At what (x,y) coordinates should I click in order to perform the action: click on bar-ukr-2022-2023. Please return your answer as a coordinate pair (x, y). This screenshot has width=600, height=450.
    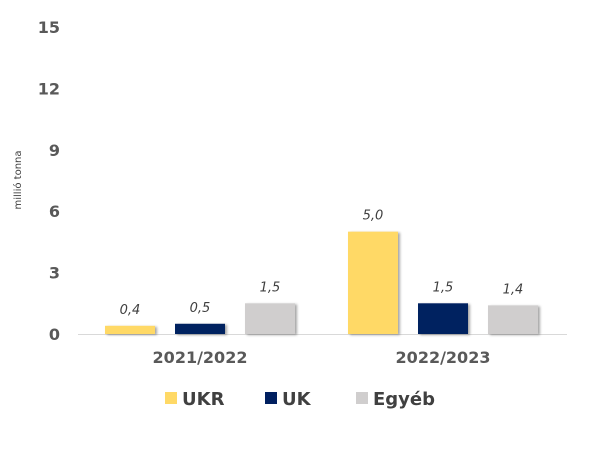
    Looking at the image, I should click on (373, 282).